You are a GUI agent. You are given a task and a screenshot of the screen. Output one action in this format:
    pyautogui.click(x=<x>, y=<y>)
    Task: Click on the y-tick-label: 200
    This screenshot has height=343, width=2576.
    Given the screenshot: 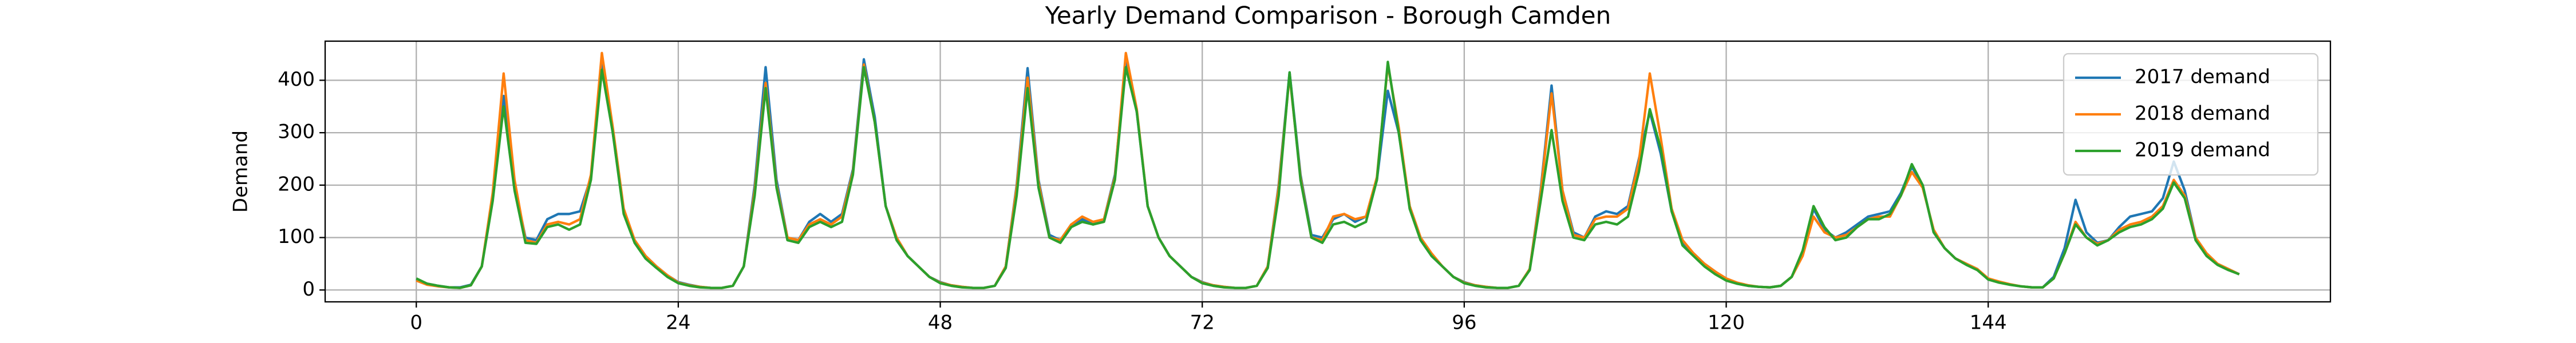 What is the action you would take?
    pyautogui.click(x=296, y=184)
    